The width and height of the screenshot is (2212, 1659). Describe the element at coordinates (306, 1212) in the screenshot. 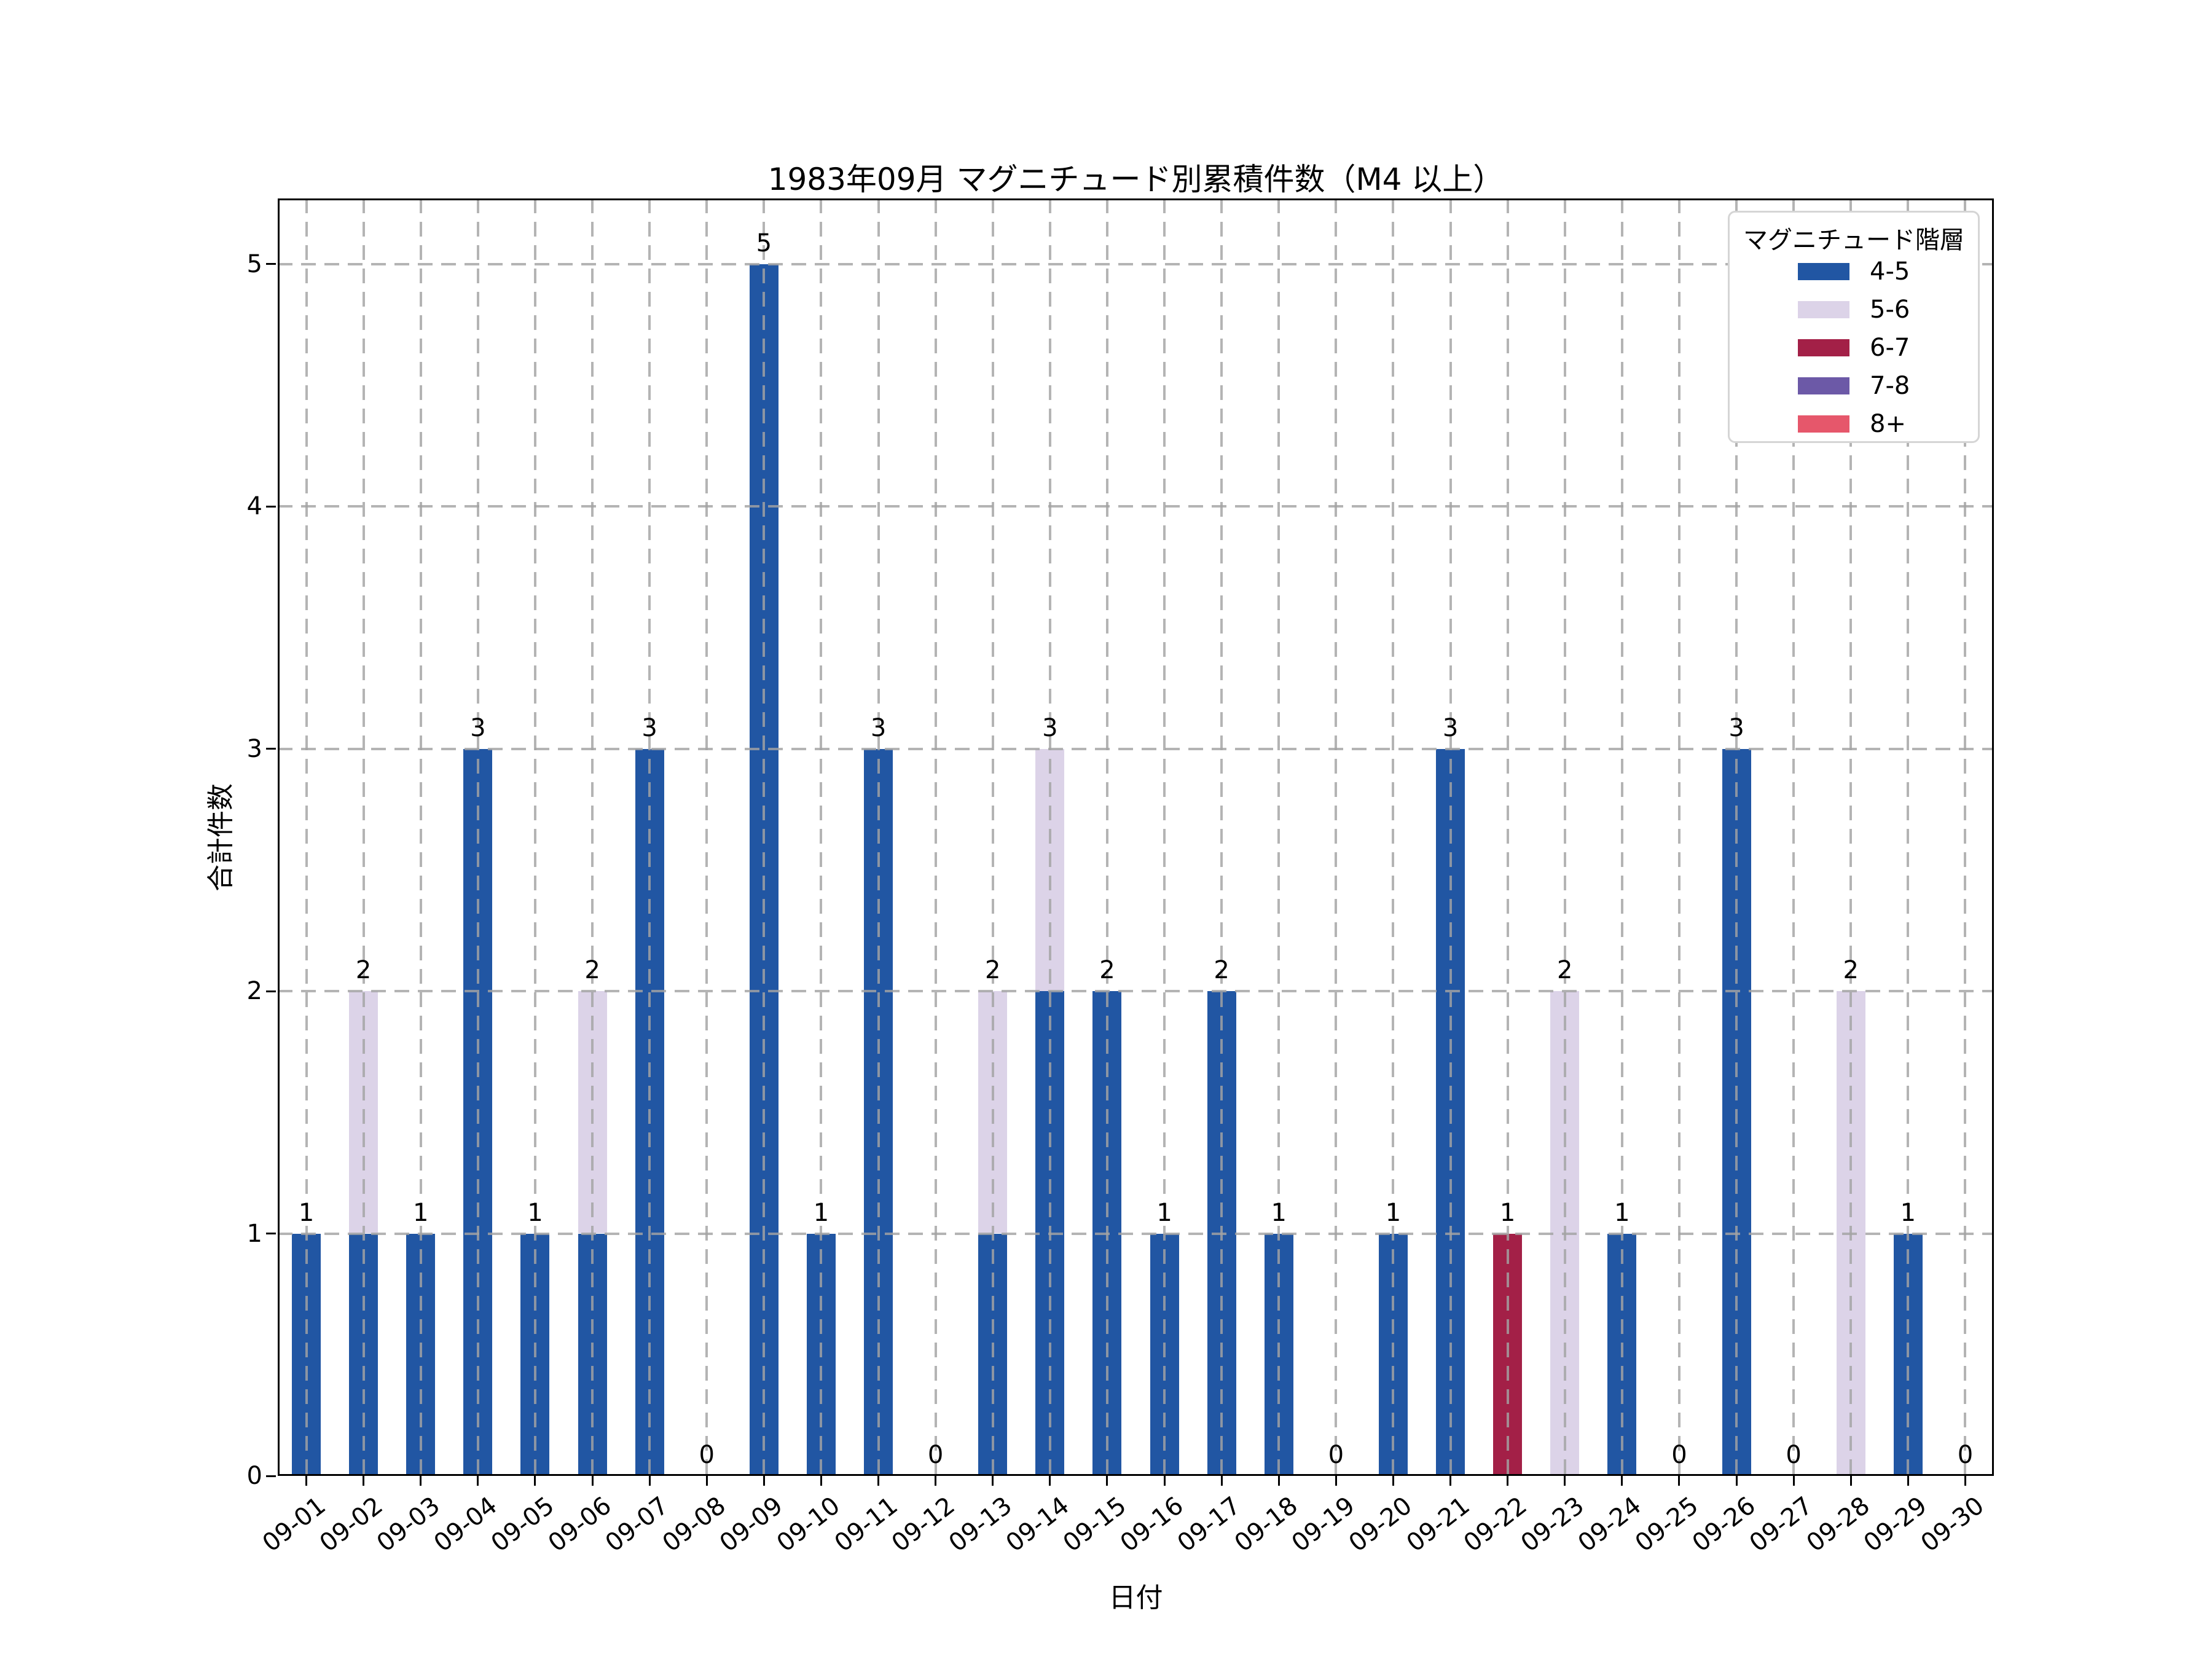

I see `bar-total-label-09-01: 1` at that location.